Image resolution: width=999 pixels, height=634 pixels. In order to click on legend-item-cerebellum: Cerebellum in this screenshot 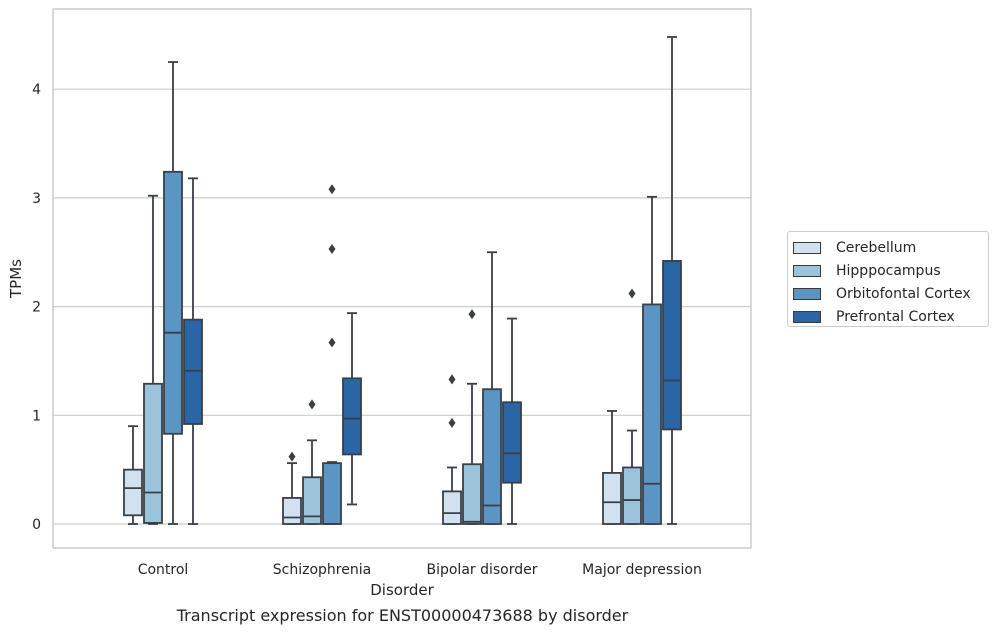, I will do `click(890, 247)`.